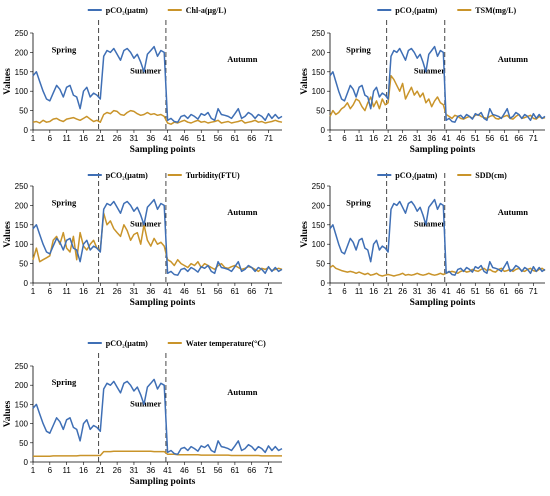  I want to click on legend-label: Turbidity(FTU), so click(213, 175).